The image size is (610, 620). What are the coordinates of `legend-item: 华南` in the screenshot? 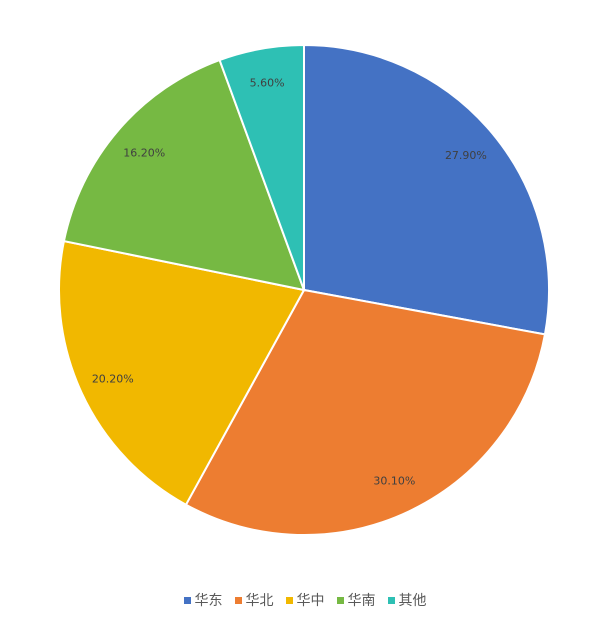 It's located at (356, 600).